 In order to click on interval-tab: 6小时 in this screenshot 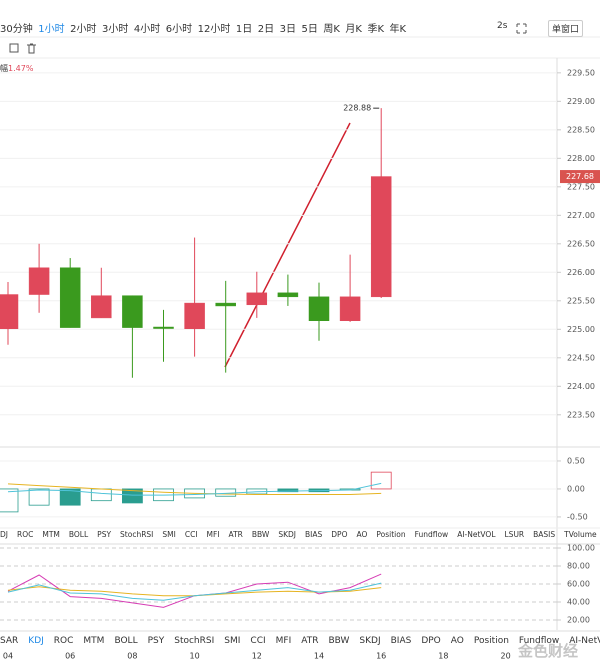, I will do `click(179, 29)`.